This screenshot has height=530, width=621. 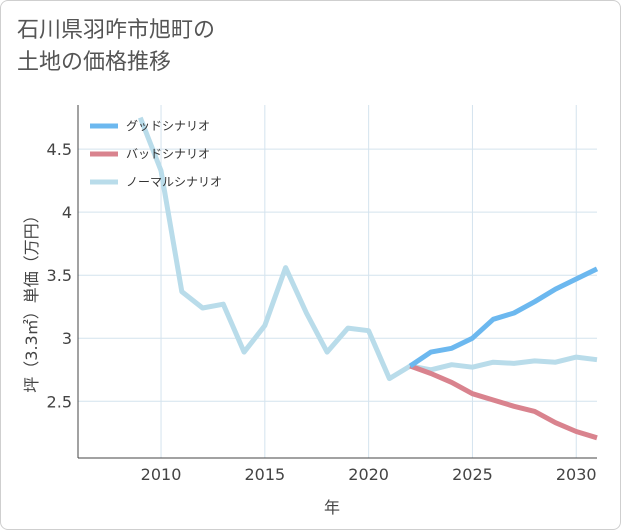 I want to click on series-line-bad, so click(x=503, y=402).